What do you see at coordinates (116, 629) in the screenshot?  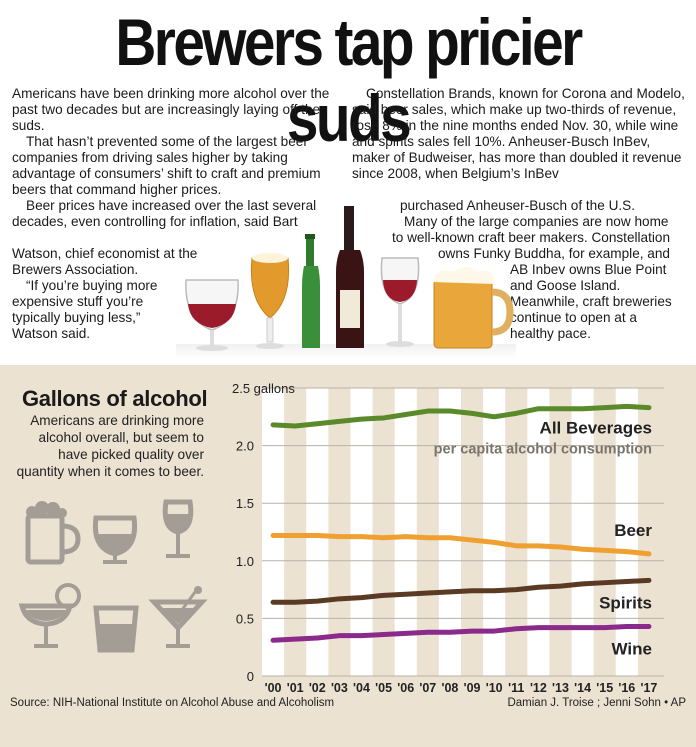 I see `rocks-glass-icon` at bounding box center [116, 629].